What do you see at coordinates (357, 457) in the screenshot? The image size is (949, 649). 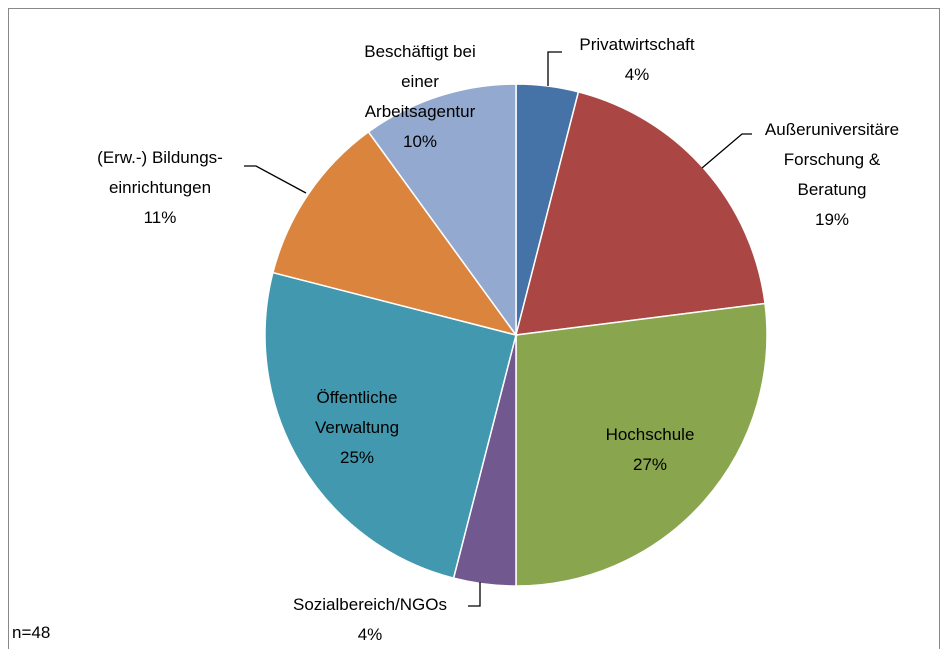 I see `value-label: 25%` at bounding box center [357, 457].